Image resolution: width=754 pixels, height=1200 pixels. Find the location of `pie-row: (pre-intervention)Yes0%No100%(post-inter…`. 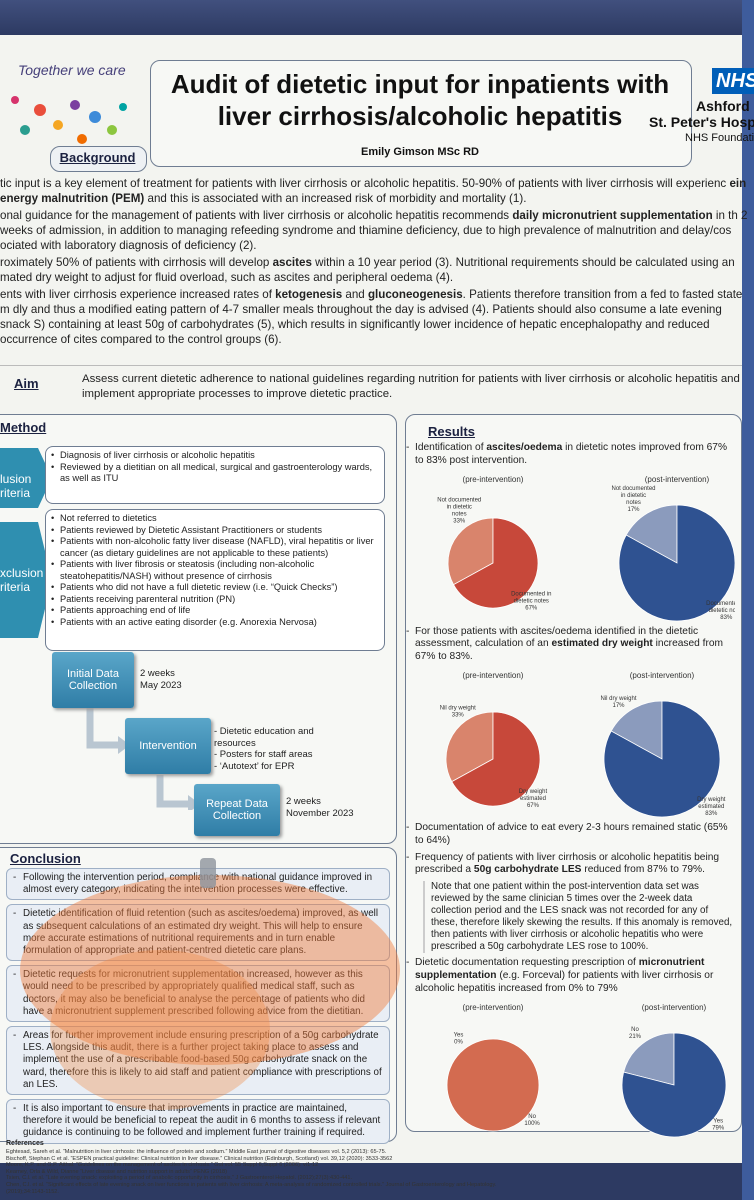

pie-row: (pre-intervention)Yes0%No100%(post-inter… is located at coordinates (586, 1070).